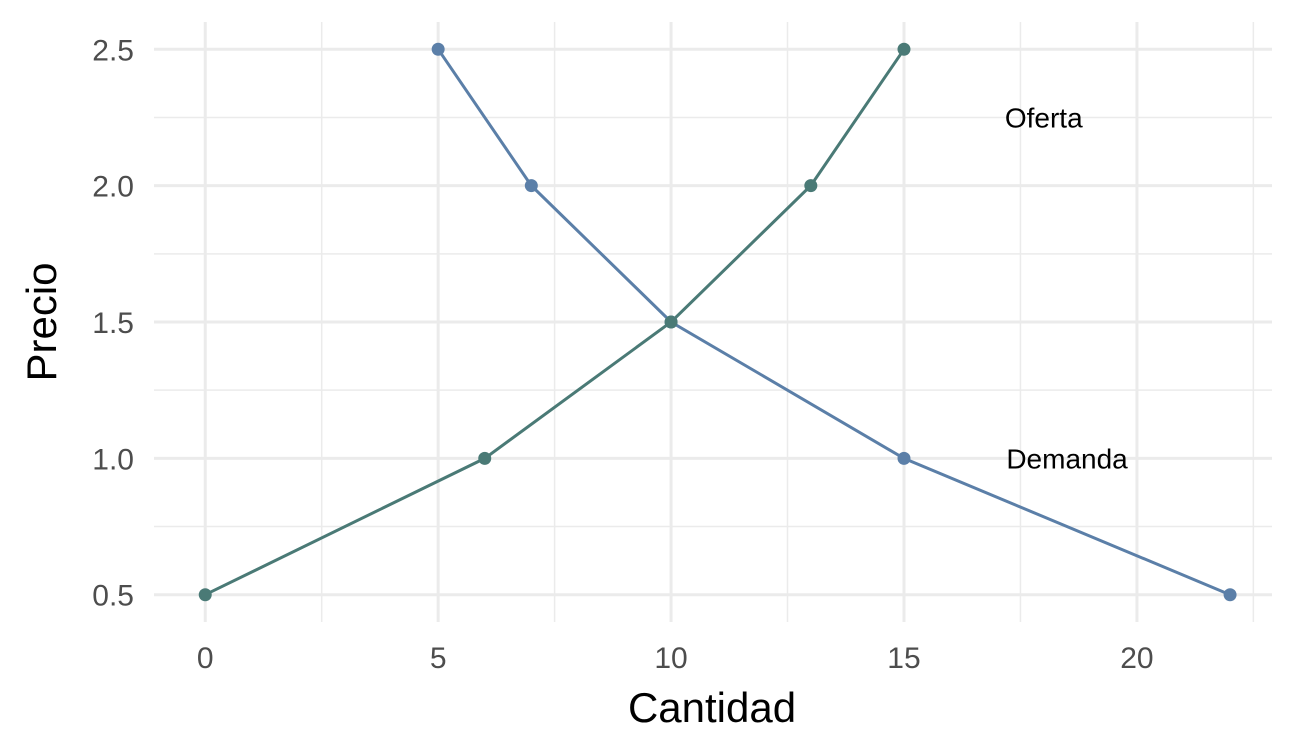 The image size is (1296, 756). I want to click on y-tick-label-2: 1.5, so click(113, 323).